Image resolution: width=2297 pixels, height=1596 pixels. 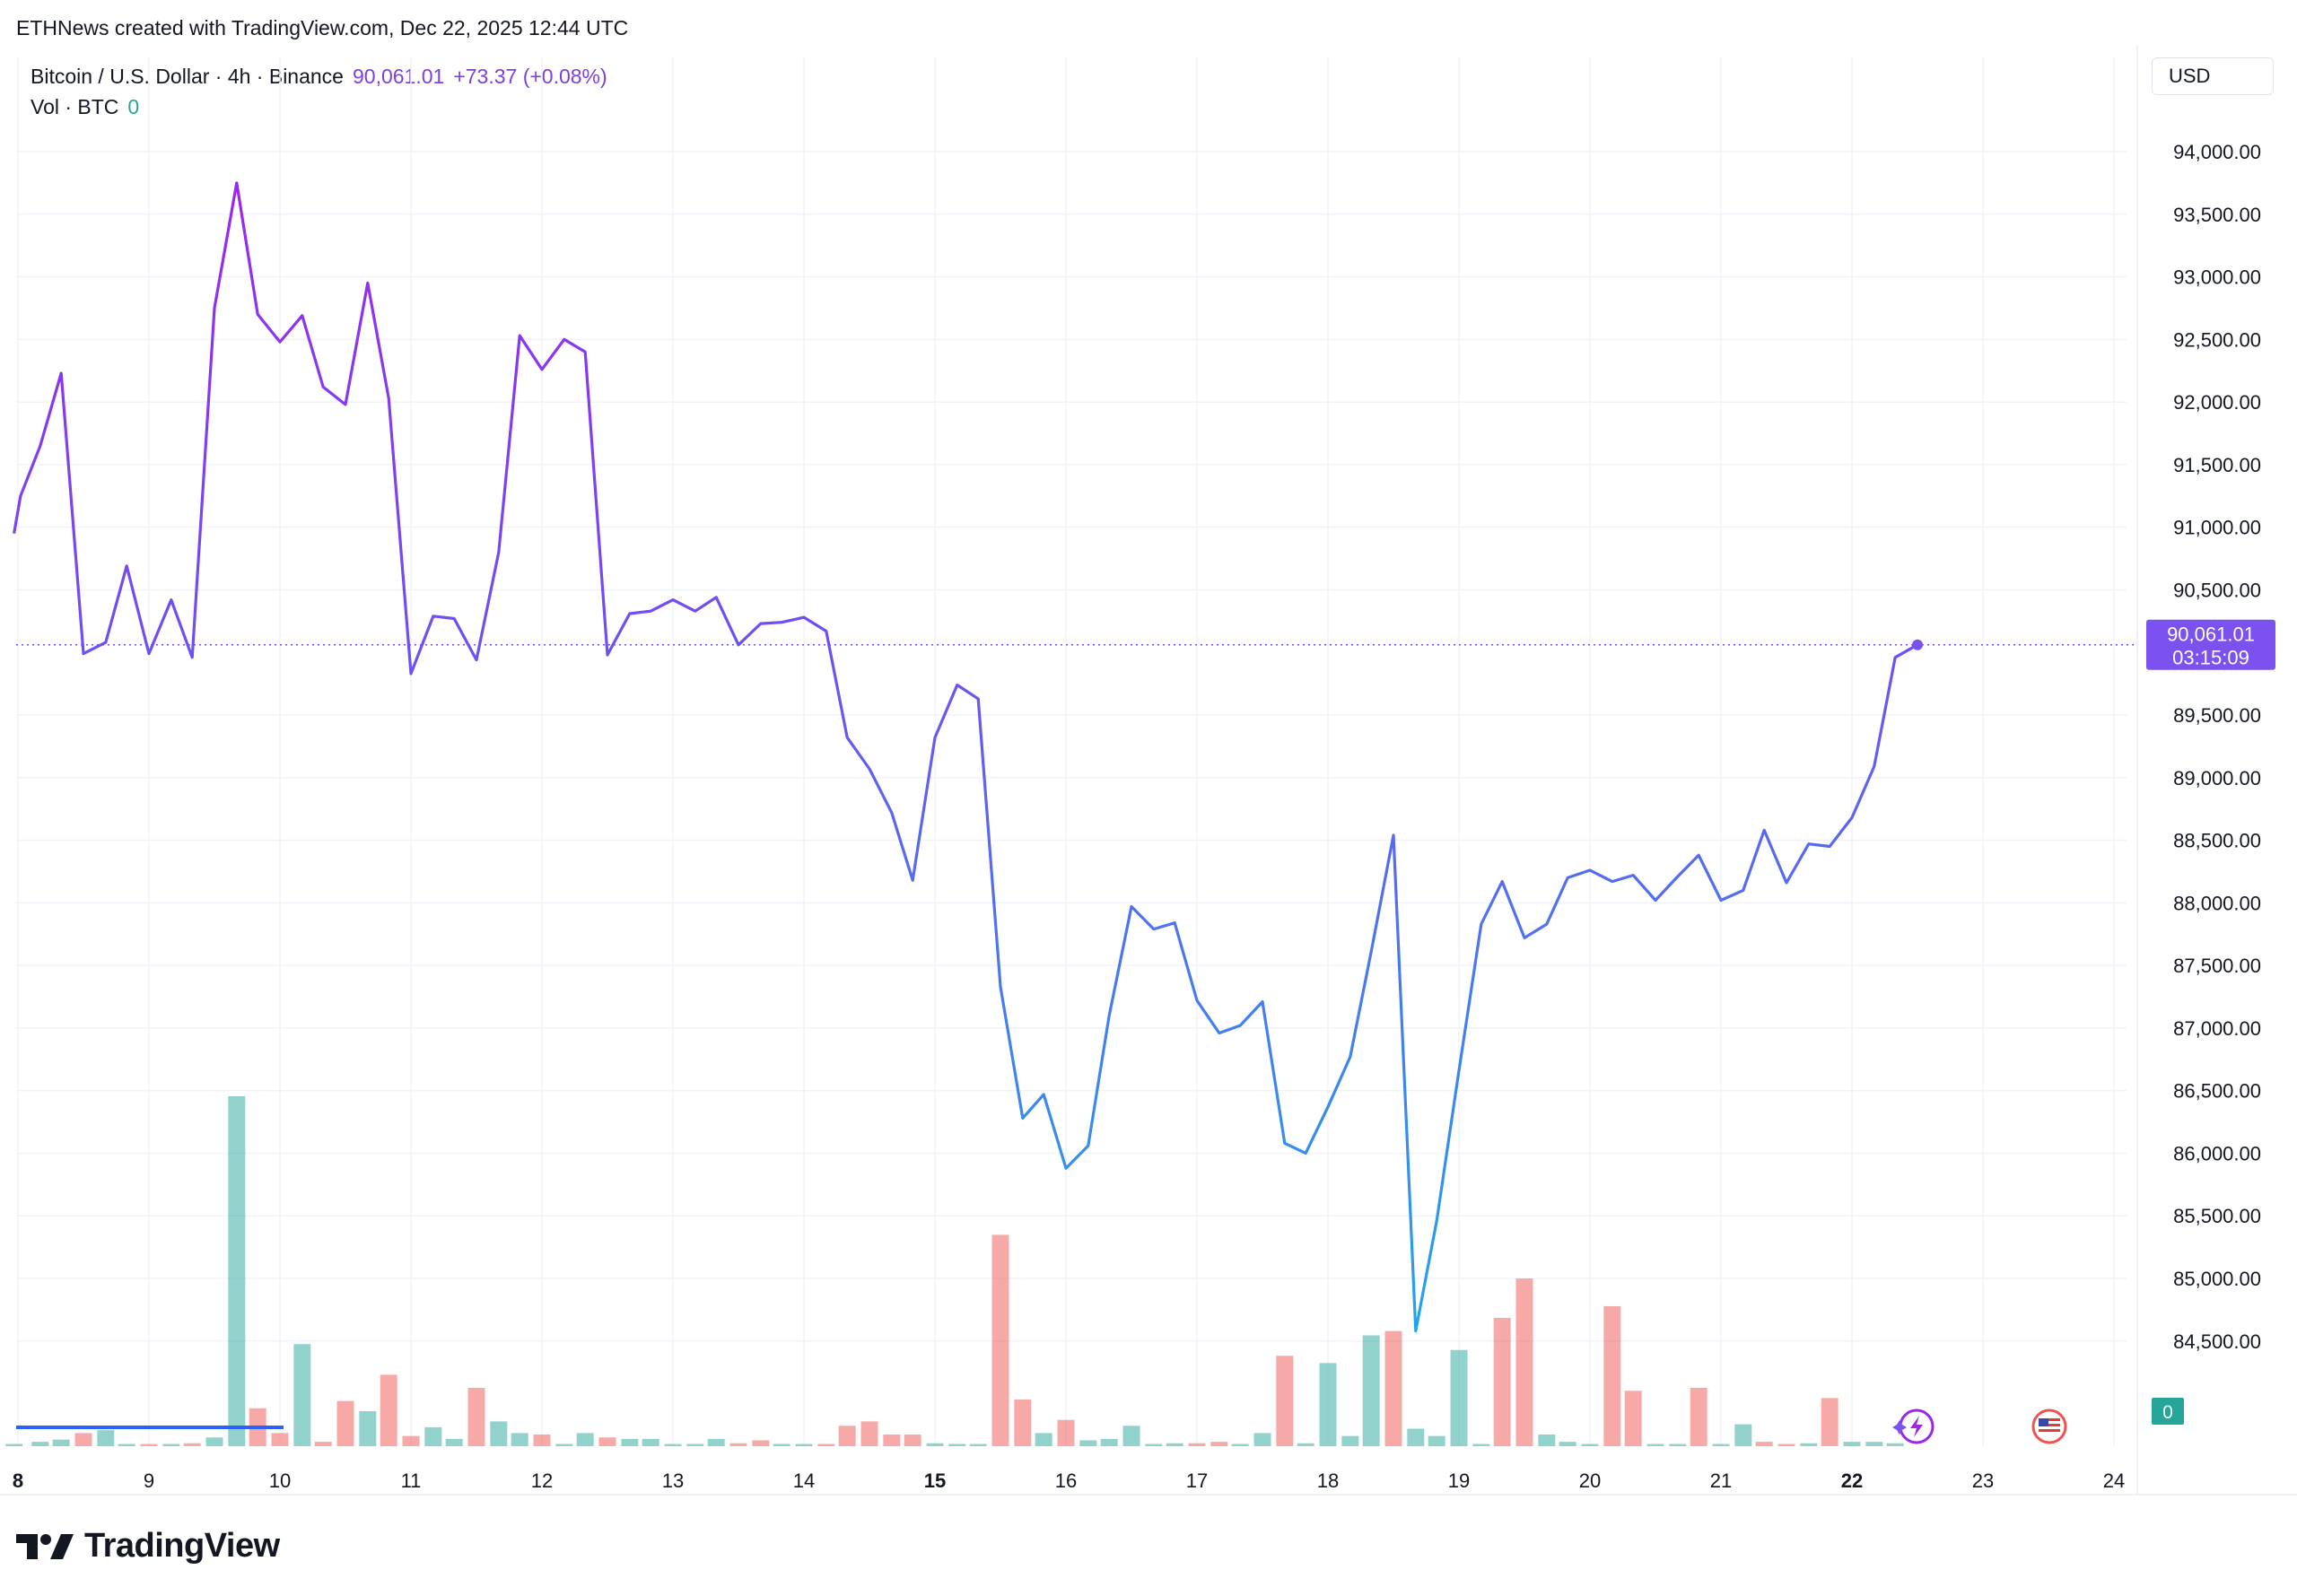 What do you see at coordinates (2217, 903) in the screenshot?
I see `price-tick-label: 88,000.00` at bounding box center [2217, 903].